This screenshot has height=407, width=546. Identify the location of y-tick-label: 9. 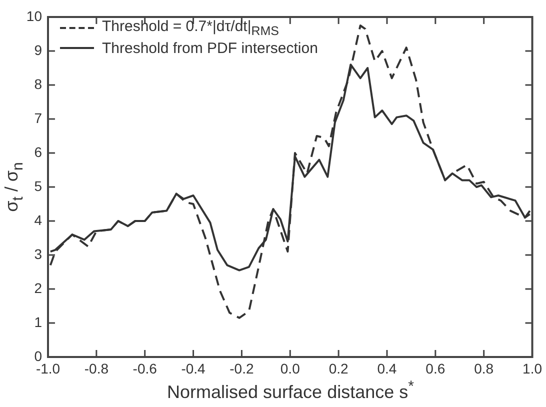
(38, 50).